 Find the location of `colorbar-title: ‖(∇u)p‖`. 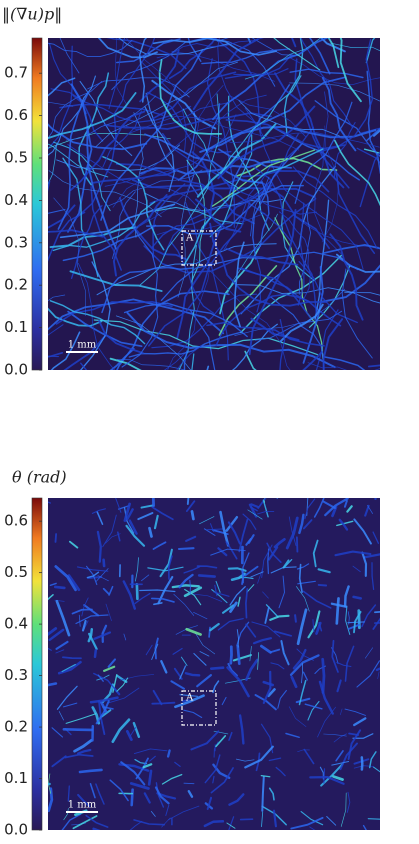

colorbar-title: ‖(∇u)p‖ is located at coordinates (32, 14).